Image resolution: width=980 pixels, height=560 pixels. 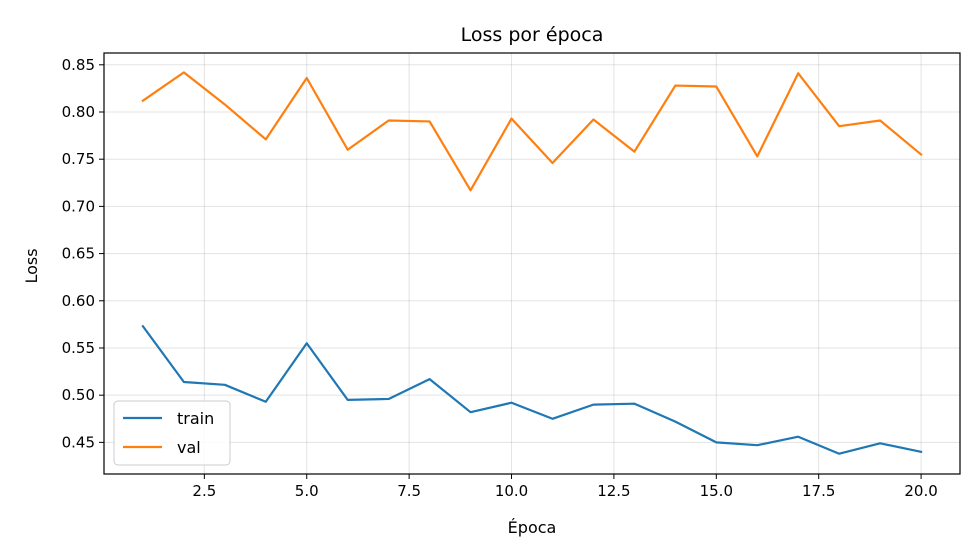 What do you see at coordinates (31, 265) in the screenshot?
I see `y-axis-label: Loss` at bounding box center [31, 265].